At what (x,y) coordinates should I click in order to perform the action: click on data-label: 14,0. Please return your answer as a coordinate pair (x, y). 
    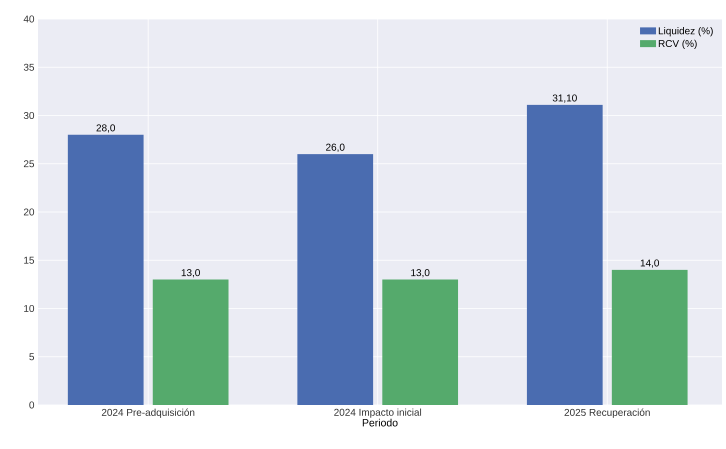
    Looking at the image, I should click on (650, 263).